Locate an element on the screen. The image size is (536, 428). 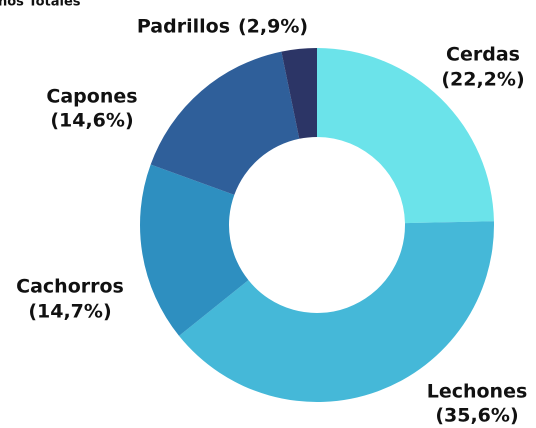
value-label: (35,6%) is located at coordinates (476, 416).